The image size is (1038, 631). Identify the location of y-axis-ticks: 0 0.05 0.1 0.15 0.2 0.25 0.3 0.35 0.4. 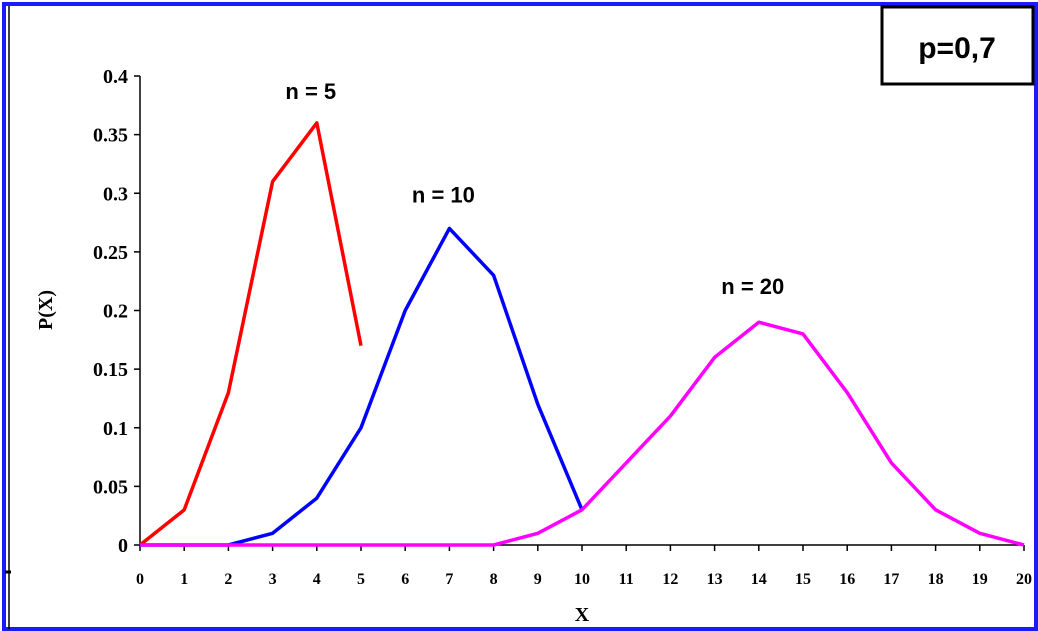
(116, 311).